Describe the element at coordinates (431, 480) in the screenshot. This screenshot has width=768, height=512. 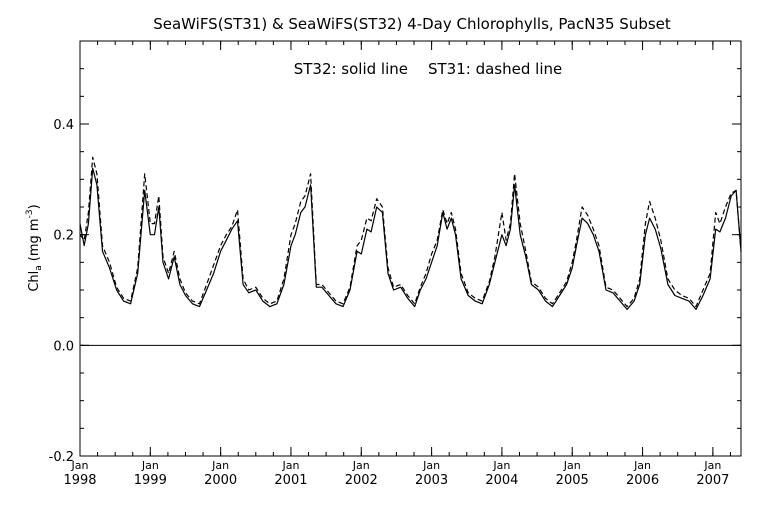
I see `x-tick-year-5: 2003` at that location.